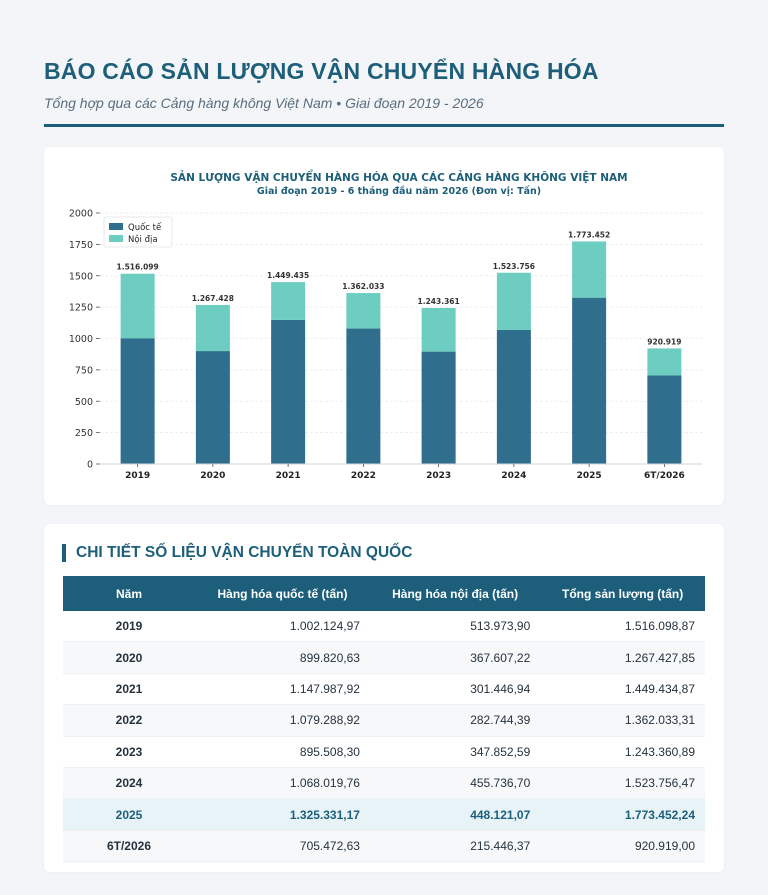 The height and width of the screenshot is (895, 768). I want to click on y-tick-label: 0, so click(90, 465).